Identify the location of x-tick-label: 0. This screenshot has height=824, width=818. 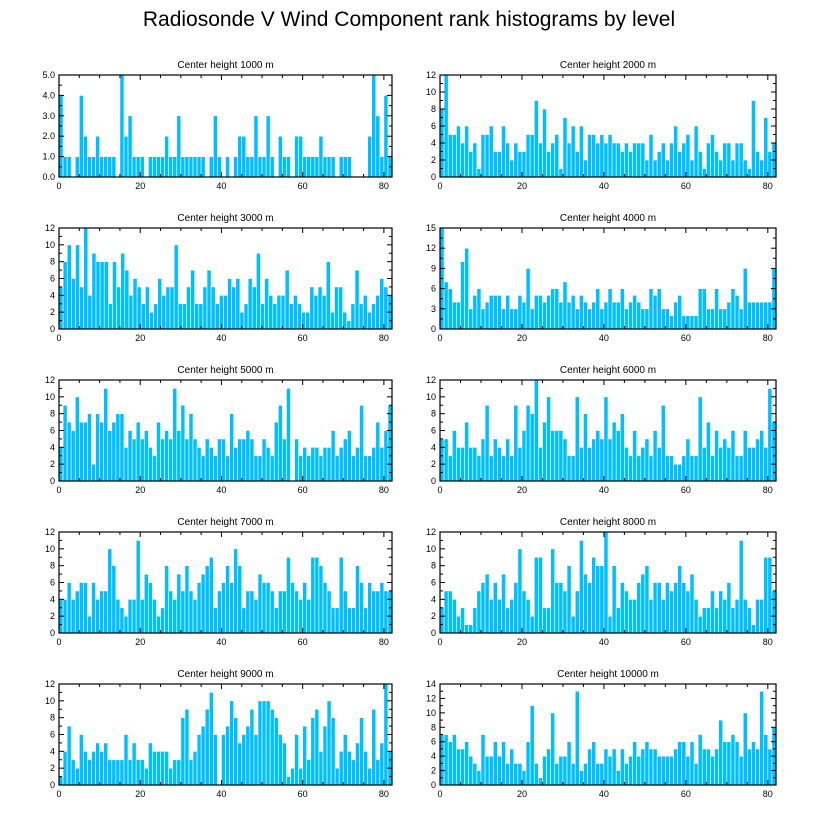
(58, 642).